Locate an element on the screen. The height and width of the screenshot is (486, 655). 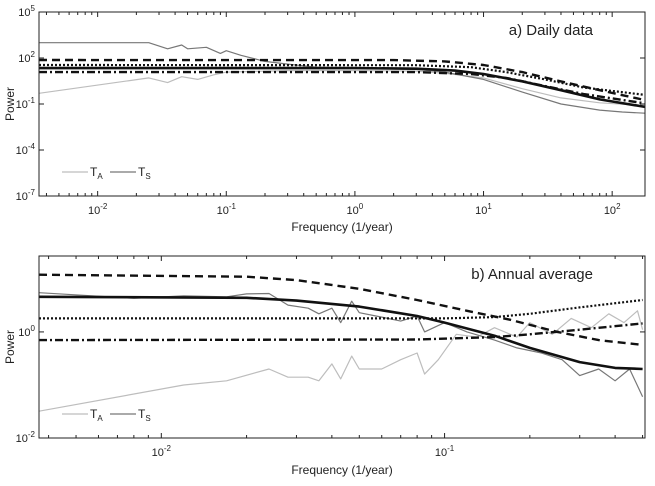
y-tick-label: 10⁵ is located at coordinates (26, 11).